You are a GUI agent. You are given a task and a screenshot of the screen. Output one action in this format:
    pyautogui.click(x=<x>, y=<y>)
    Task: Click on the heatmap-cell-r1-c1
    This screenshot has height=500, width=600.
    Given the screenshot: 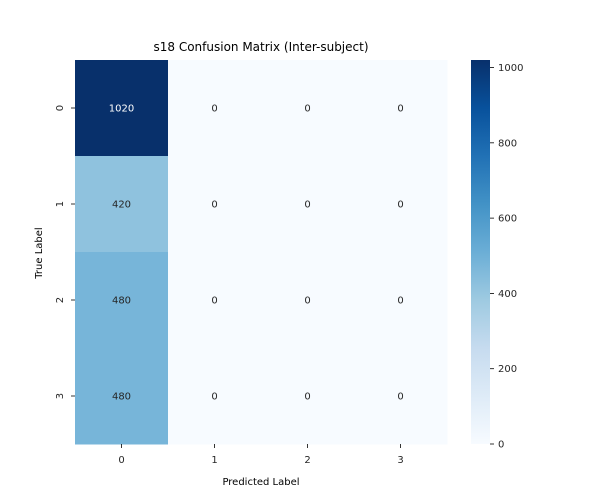 What is the action you would take?
    pyautogui.click(x=215, y=204)
    